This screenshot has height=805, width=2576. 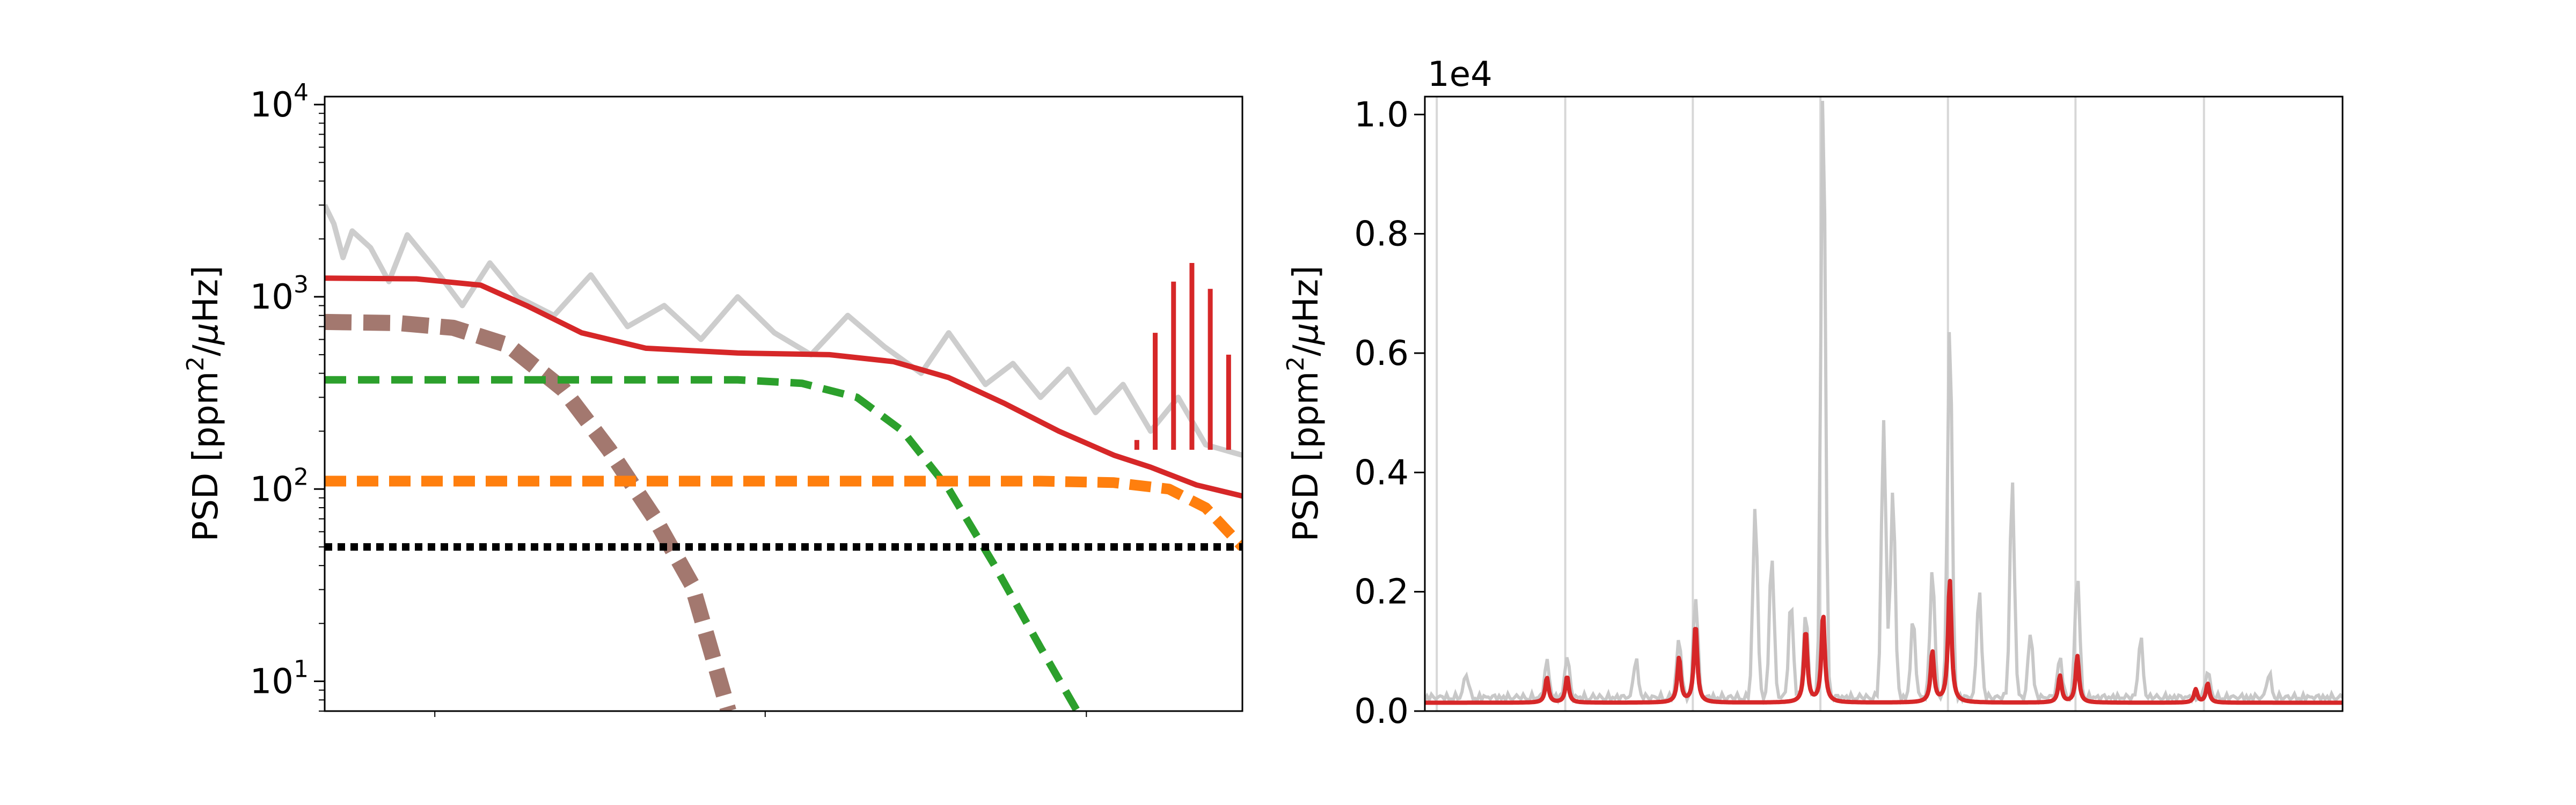 What do you see at coordinates (1304, 403) in the screenshot?
I see `right-y-axis-label: PSD [ppm2/μHz]` at bounding box center [1304, 403].